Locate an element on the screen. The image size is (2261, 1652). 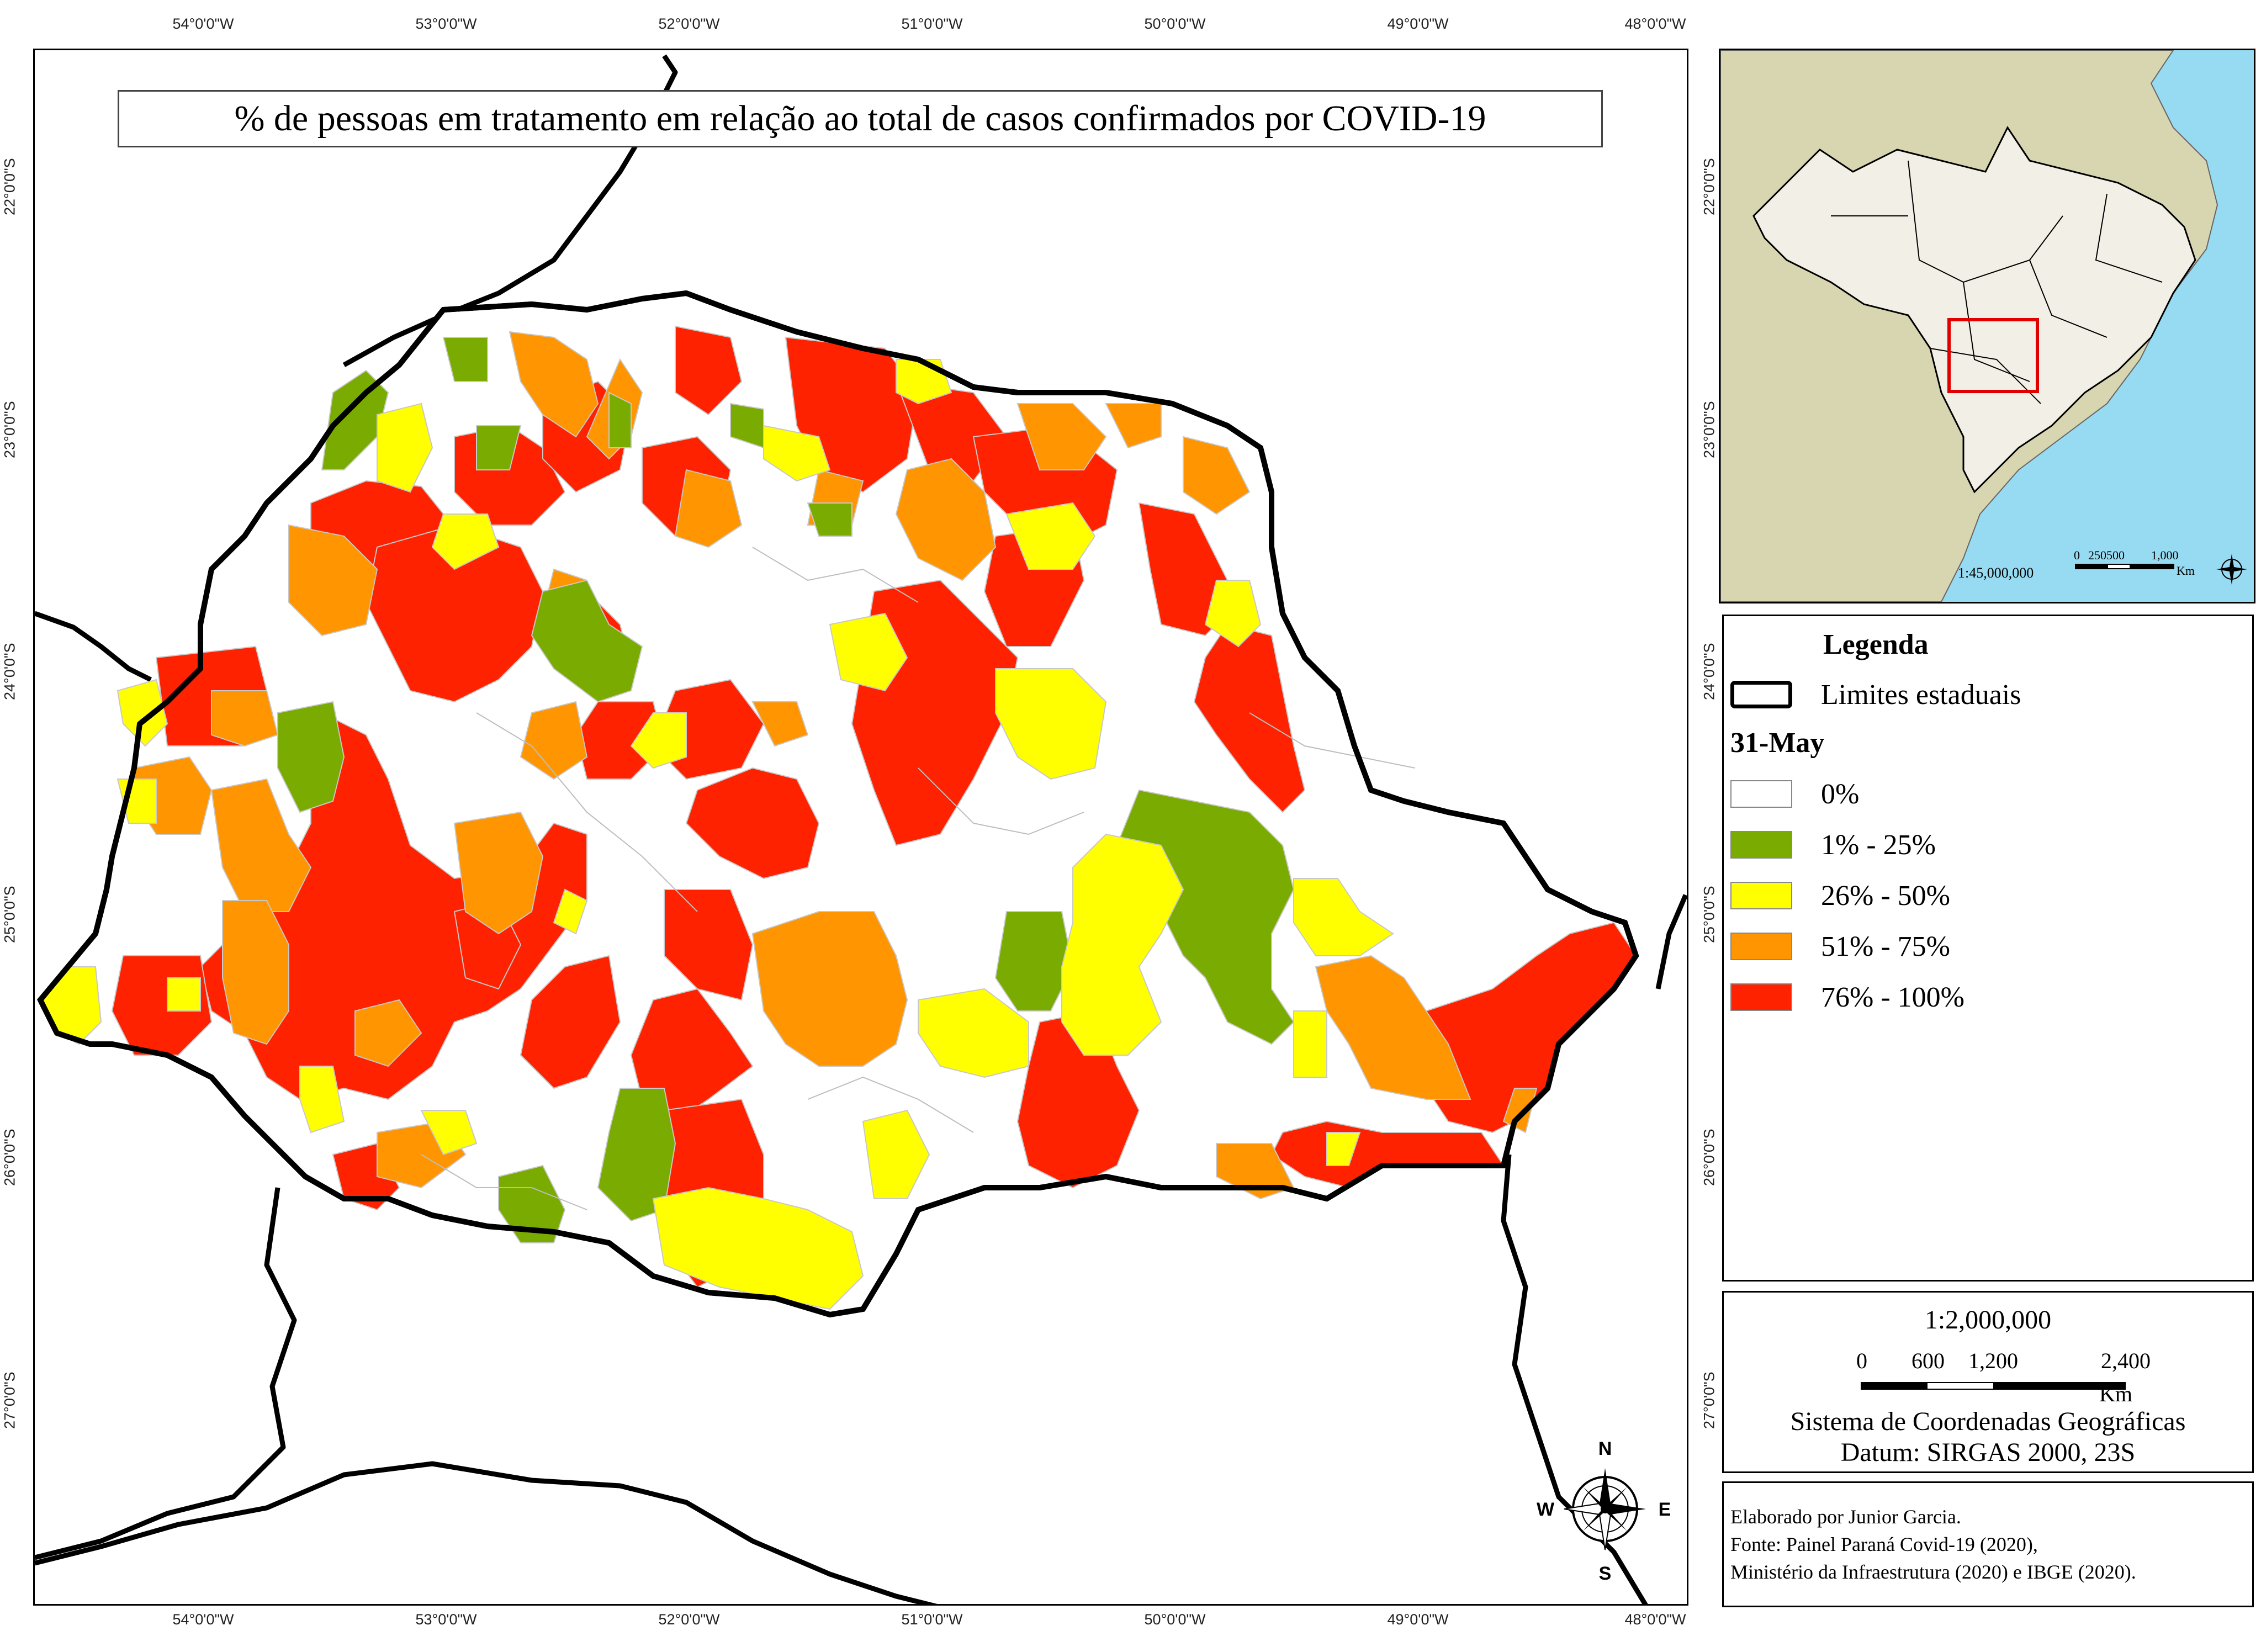
legend-label-state-border: Limites estaduais is located at coordinates (1921, 695).